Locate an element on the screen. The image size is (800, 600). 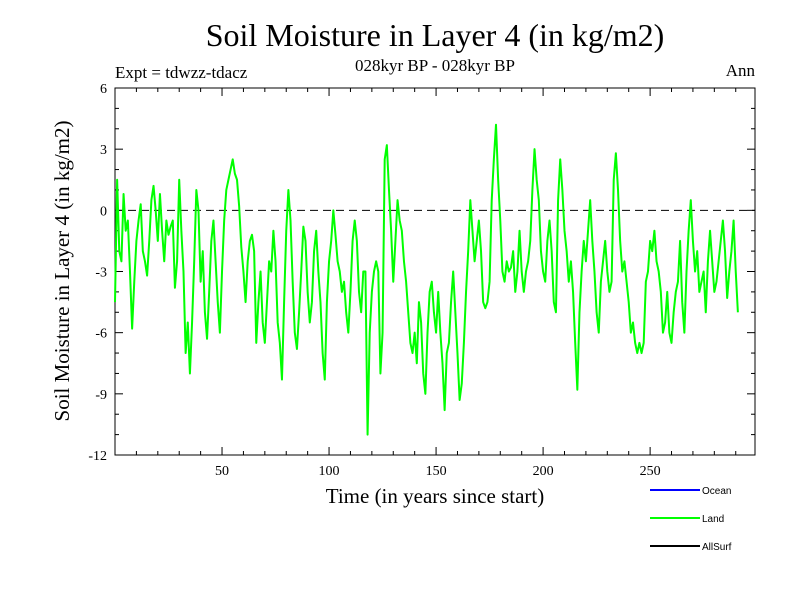
y-tick-label: -9 is located at coordinates (101, 395).